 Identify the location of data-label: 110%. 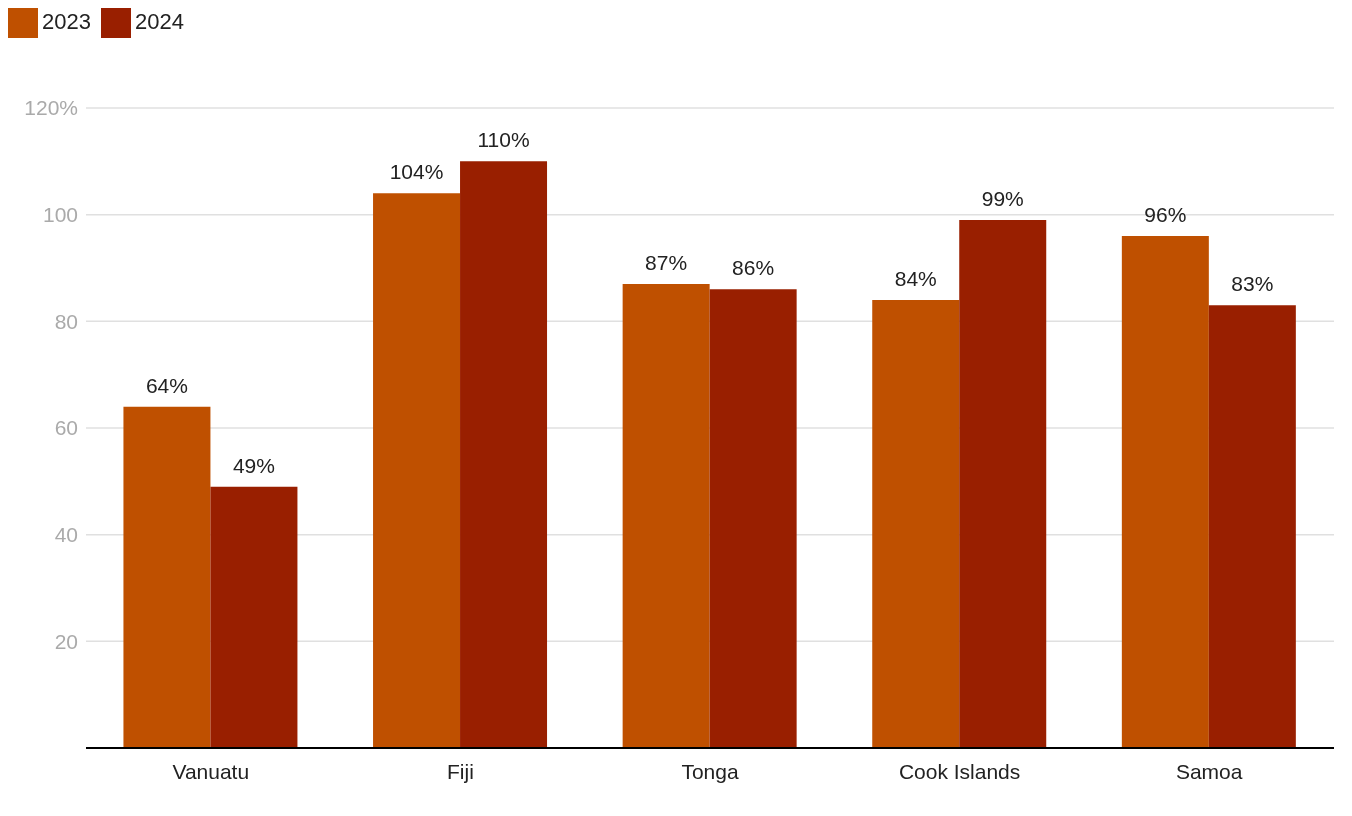
(503, 140).